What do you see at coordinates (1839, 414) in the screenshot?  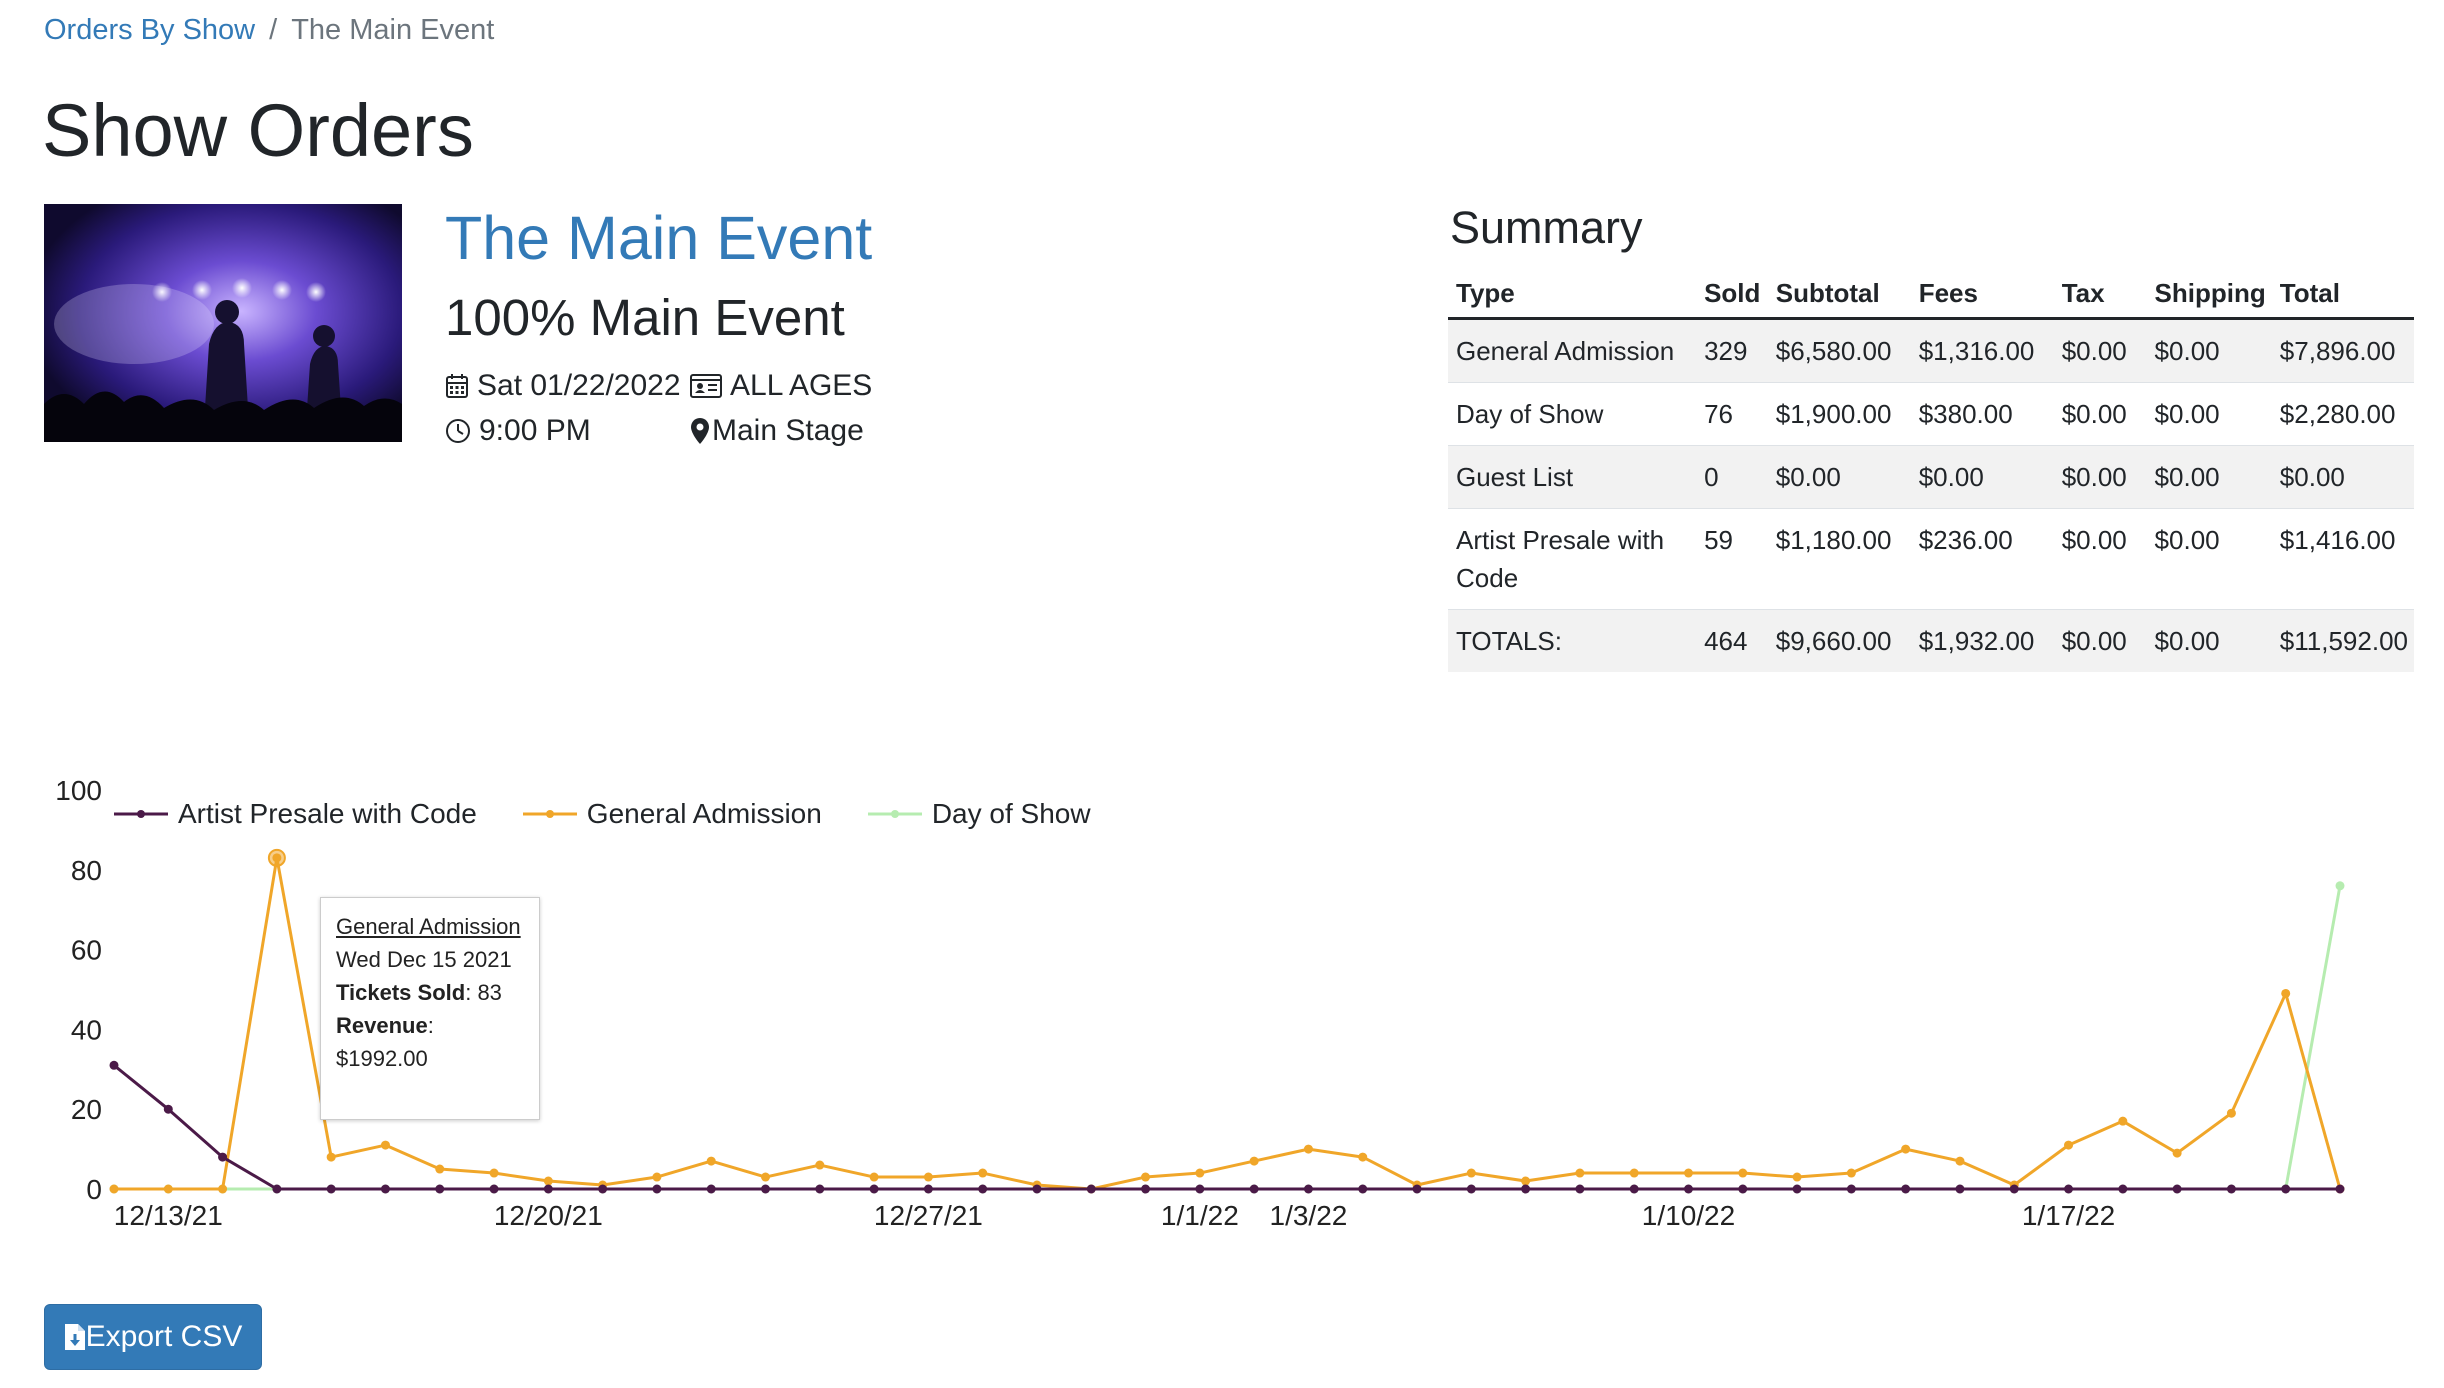 I see `cell-subtotal: $1,900.00` at bounding box center [1839, 414].